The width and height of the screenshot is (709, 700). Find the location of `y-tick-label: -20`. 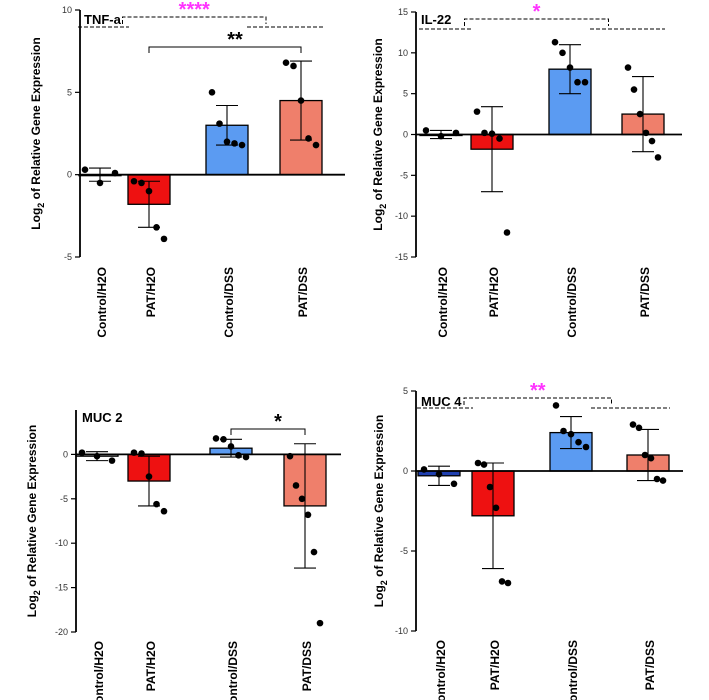

y-tick-label: -20 is located at coordinates (61, 632).